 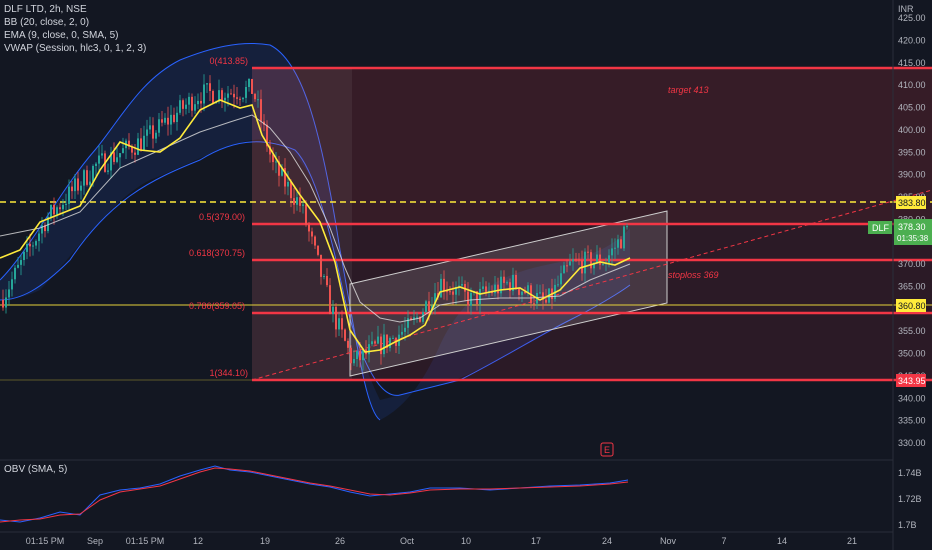 What do you see at coordinates (75, 48) in the screenshot?
I see `vwap-legend: VWAP (Session, hlc3, 0, 1, 2, 3)` at bounding box center [75, 48].